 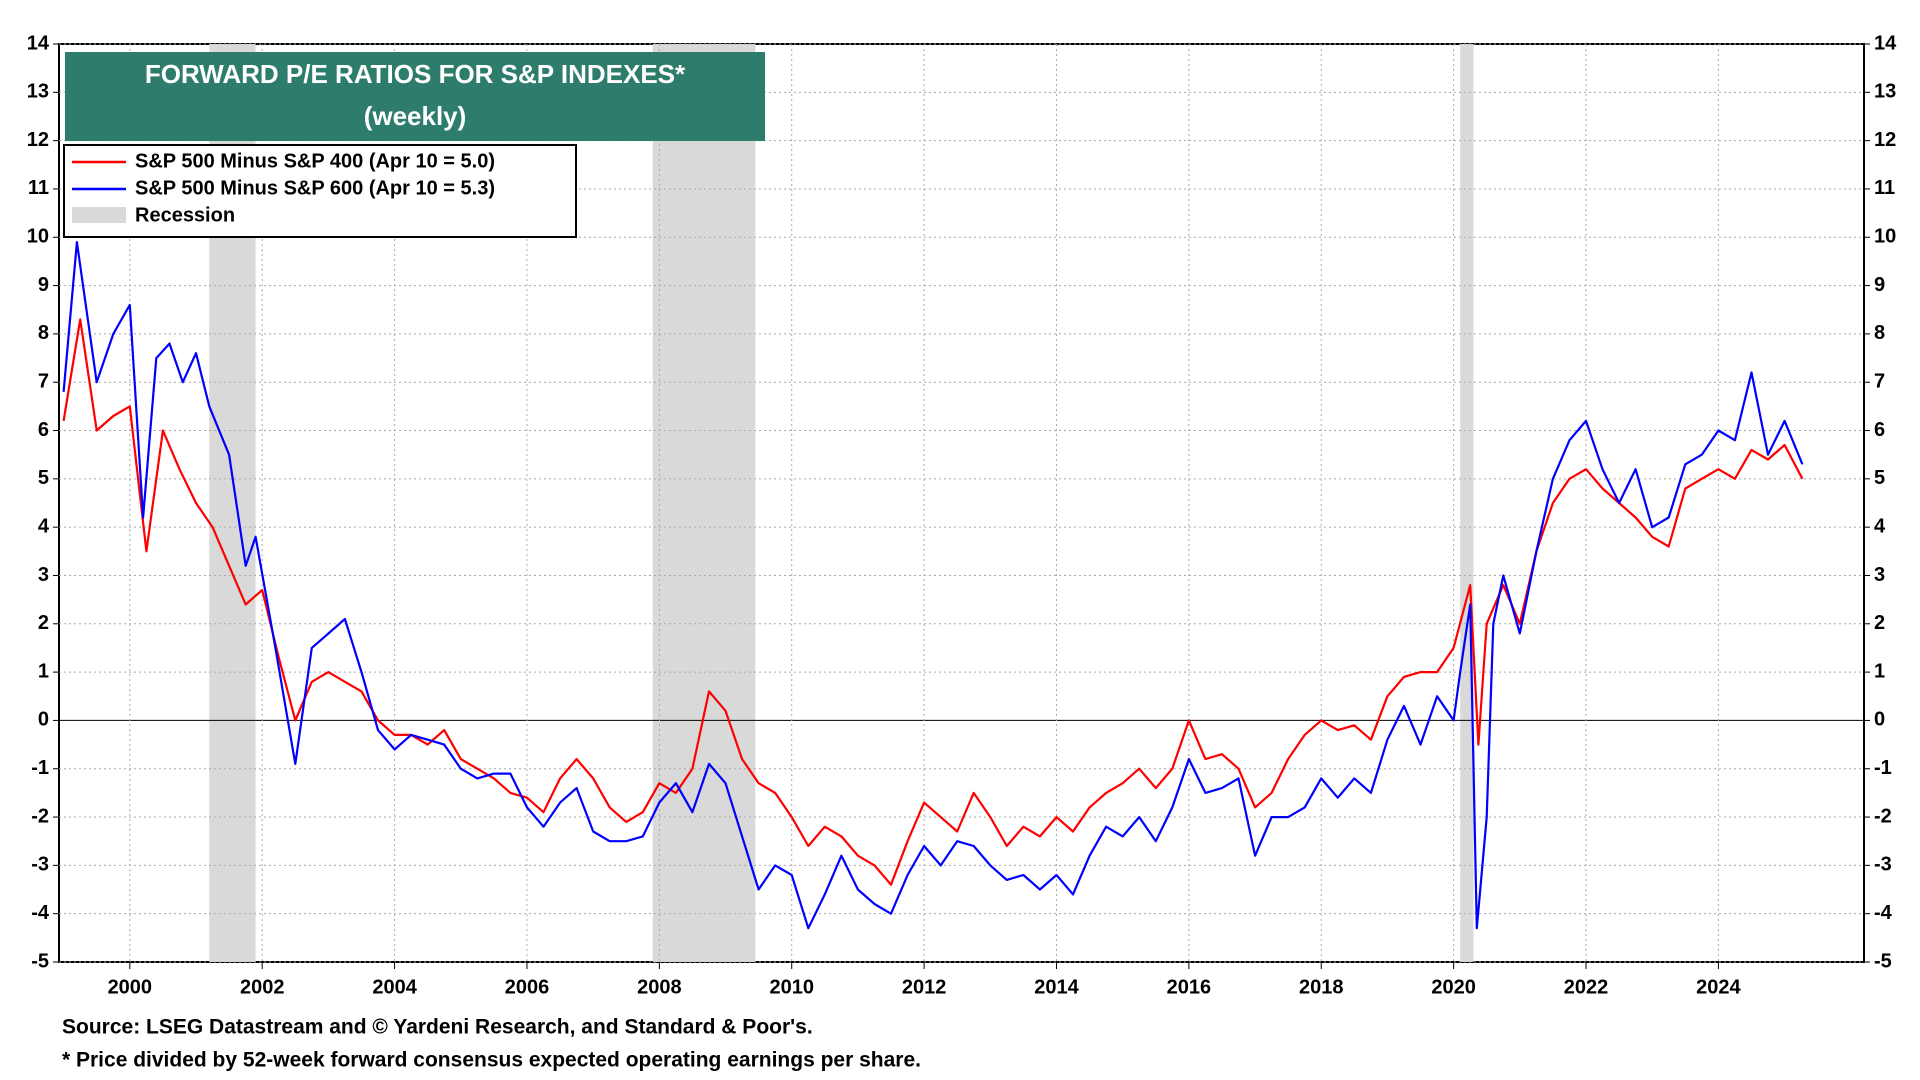 What do you see at coordinates (1879, 430) in the screenshot?
I see `y2-tick-label: 6` at bounding box center [1879, 430].